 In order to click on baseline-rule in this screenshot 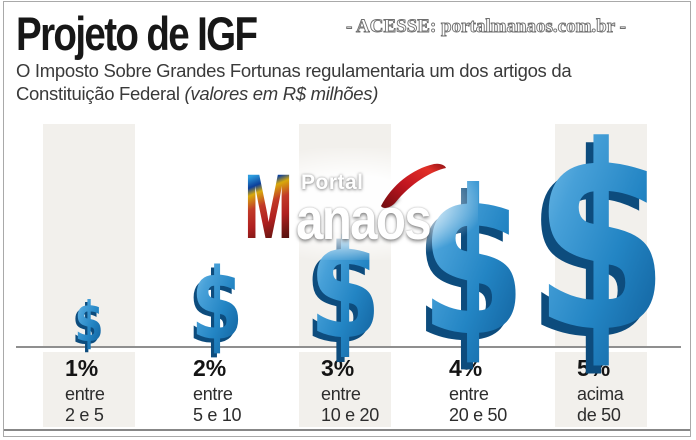, I will do `click(348, 347)`.